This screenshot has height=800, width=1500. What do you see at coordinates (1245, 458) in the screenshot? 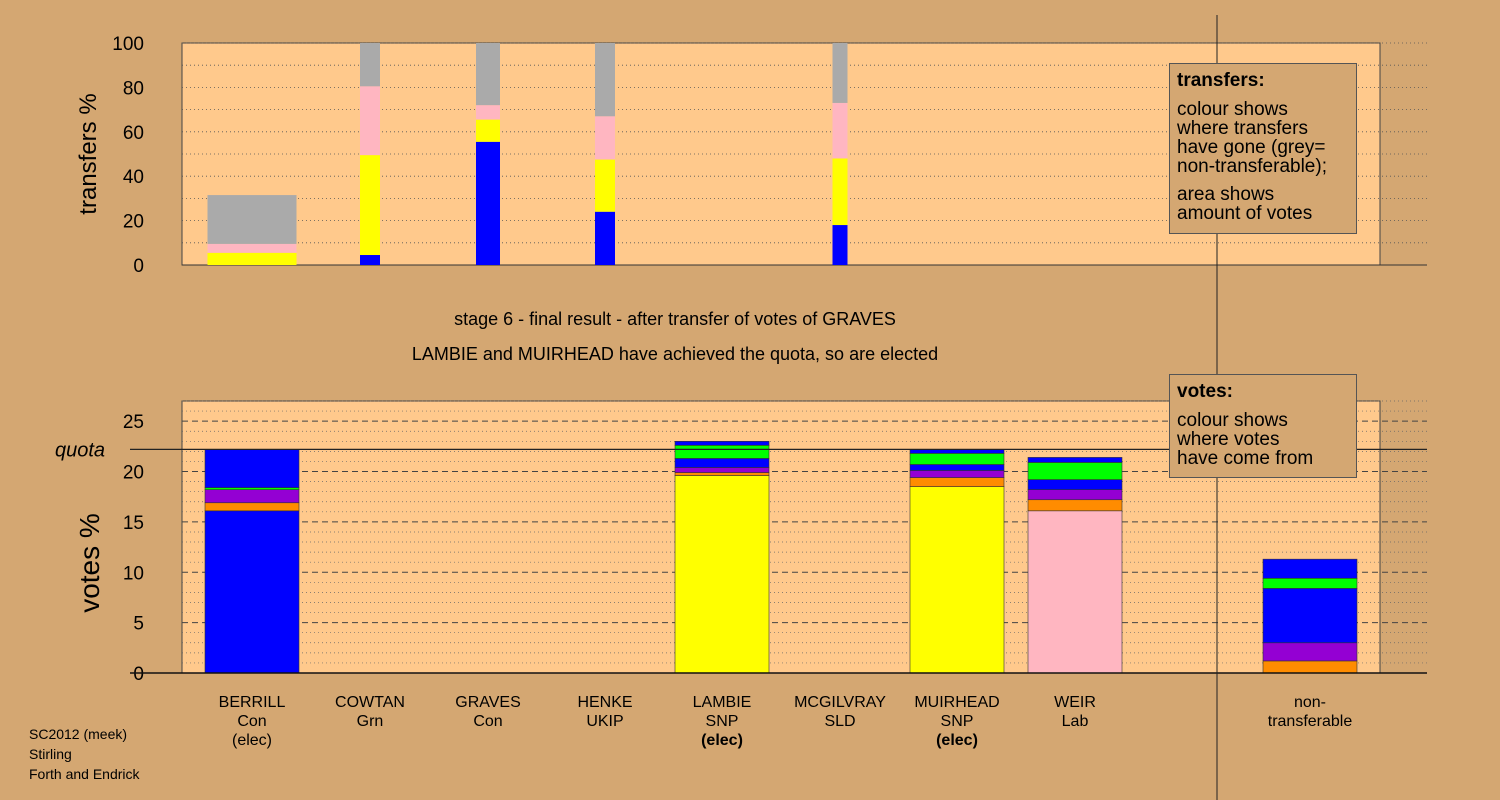
I see `votes-legend-line: have come from` at bounding box center [1245, 458].